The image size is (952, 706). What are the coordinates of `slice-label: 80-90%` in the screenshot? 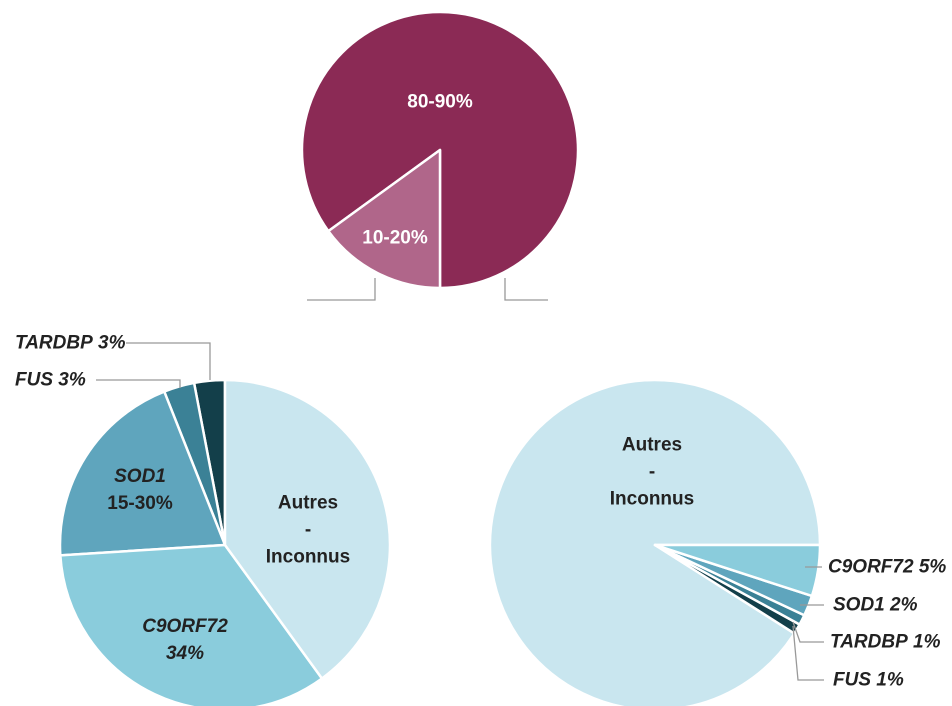 It's located at (440, 102).